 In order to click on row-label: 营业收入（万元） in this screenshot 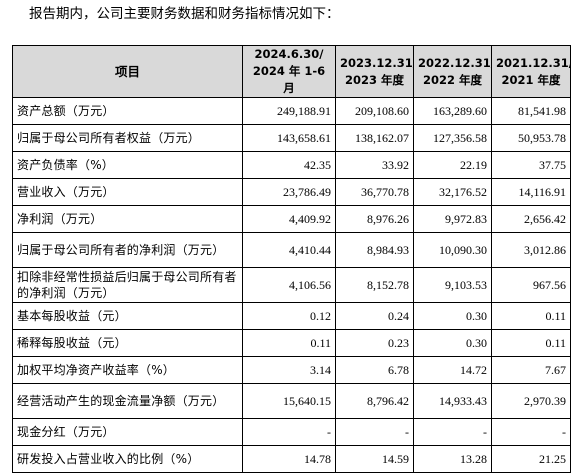, I will do `click(127, 192)`.